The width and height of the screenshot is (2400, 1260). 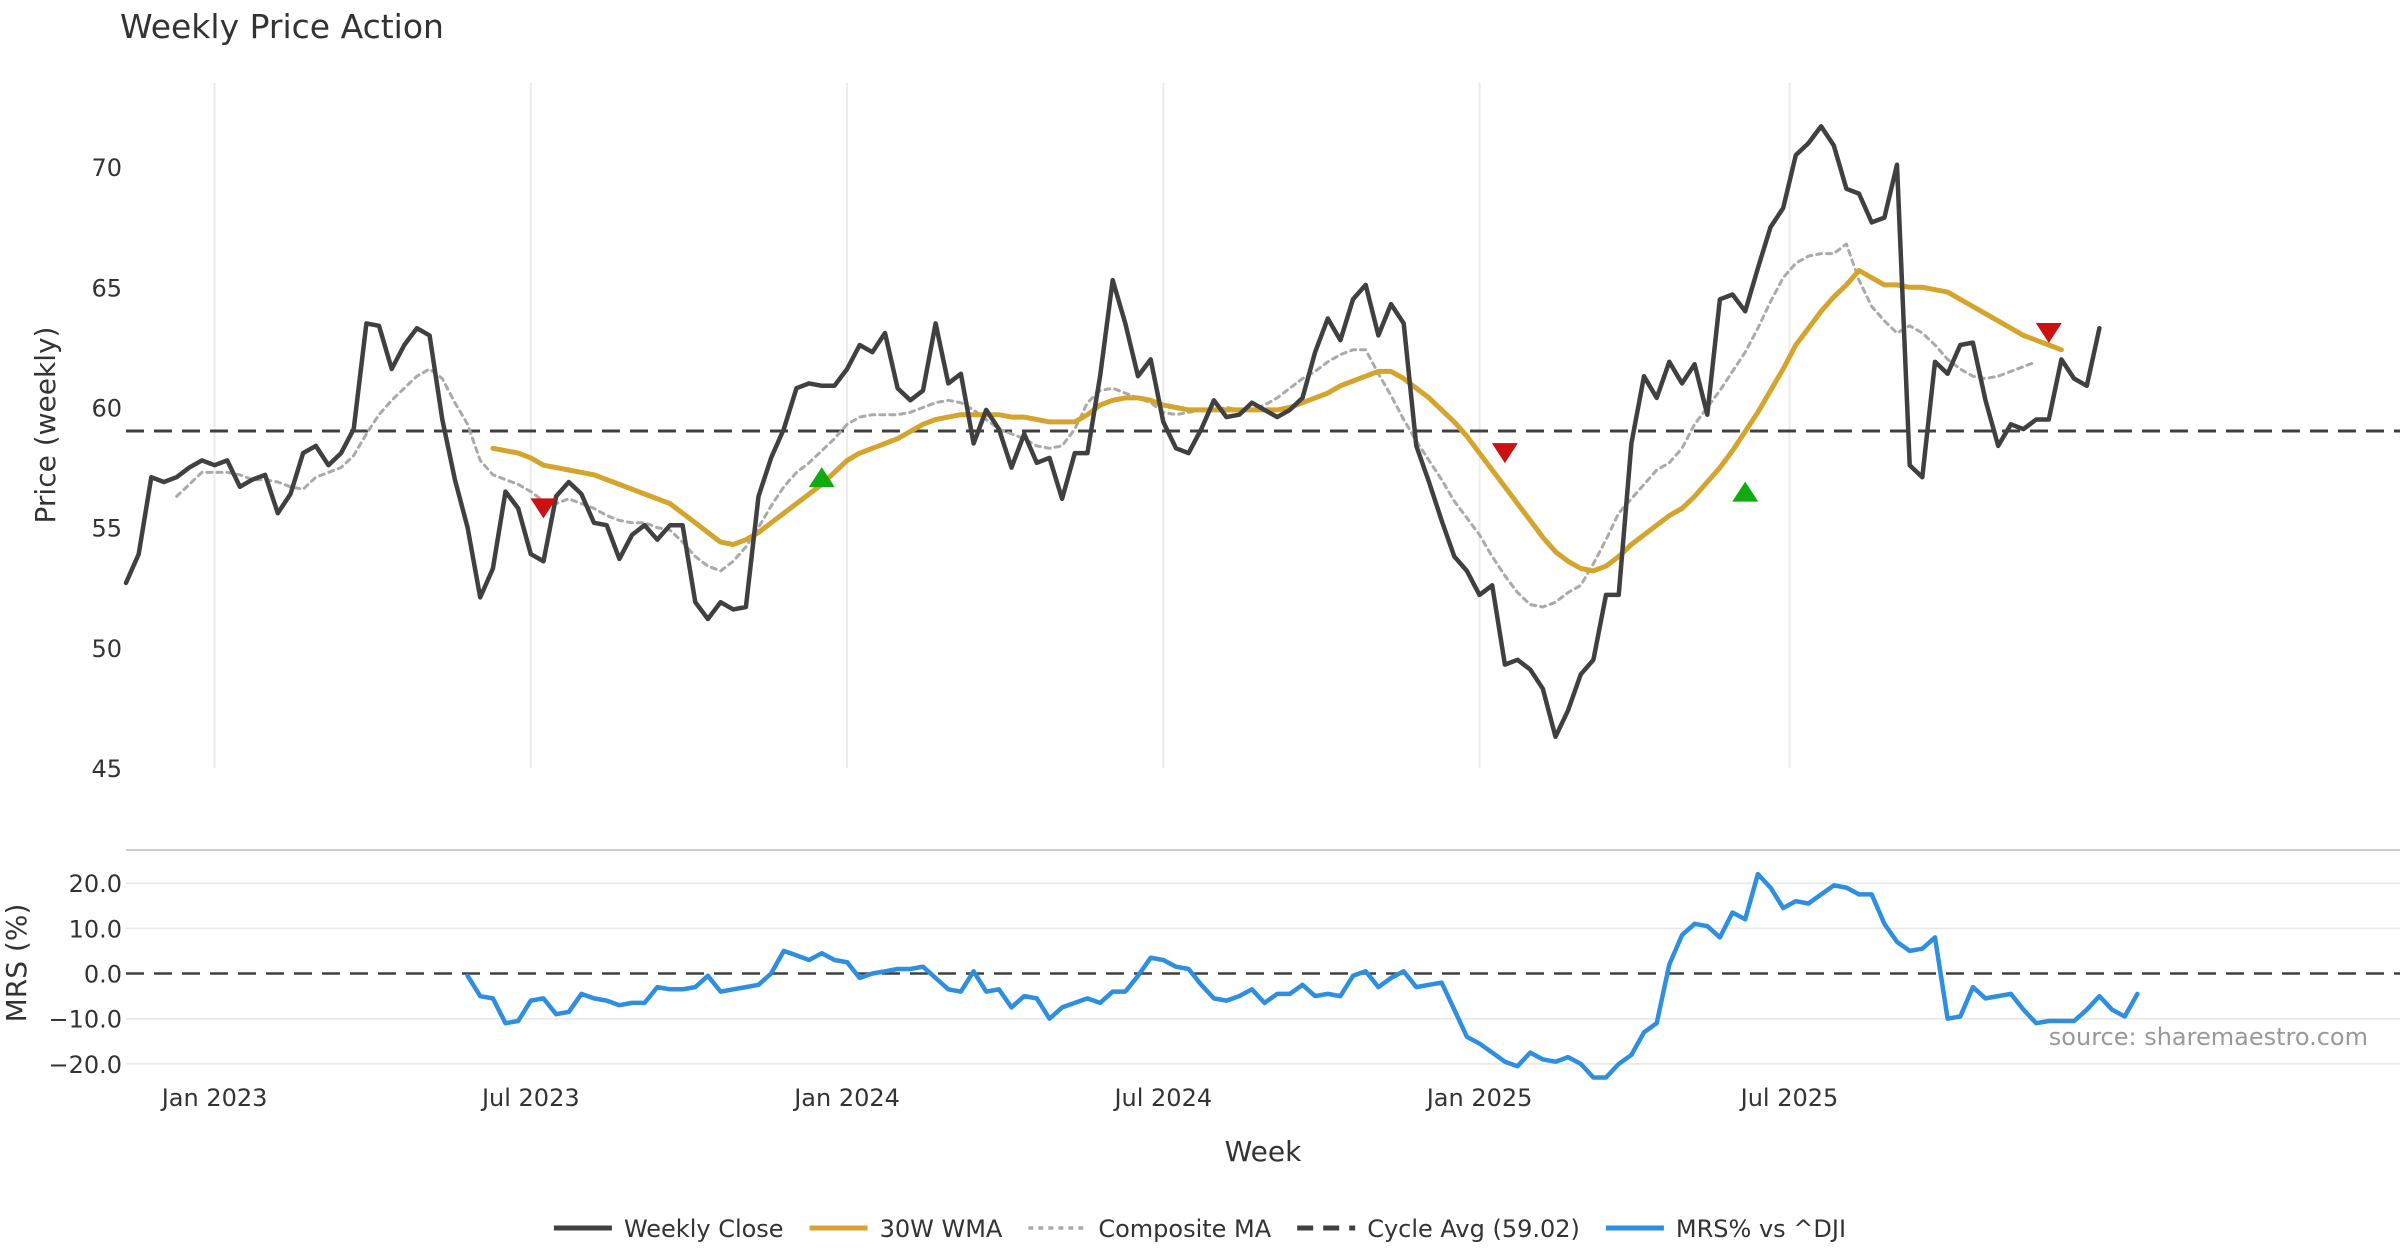 What do you see at coordinates (106, 468) in the screenshot?
I see `price-y-axis: 45 50 55 60 65 70` at bounding box center [106, 468].